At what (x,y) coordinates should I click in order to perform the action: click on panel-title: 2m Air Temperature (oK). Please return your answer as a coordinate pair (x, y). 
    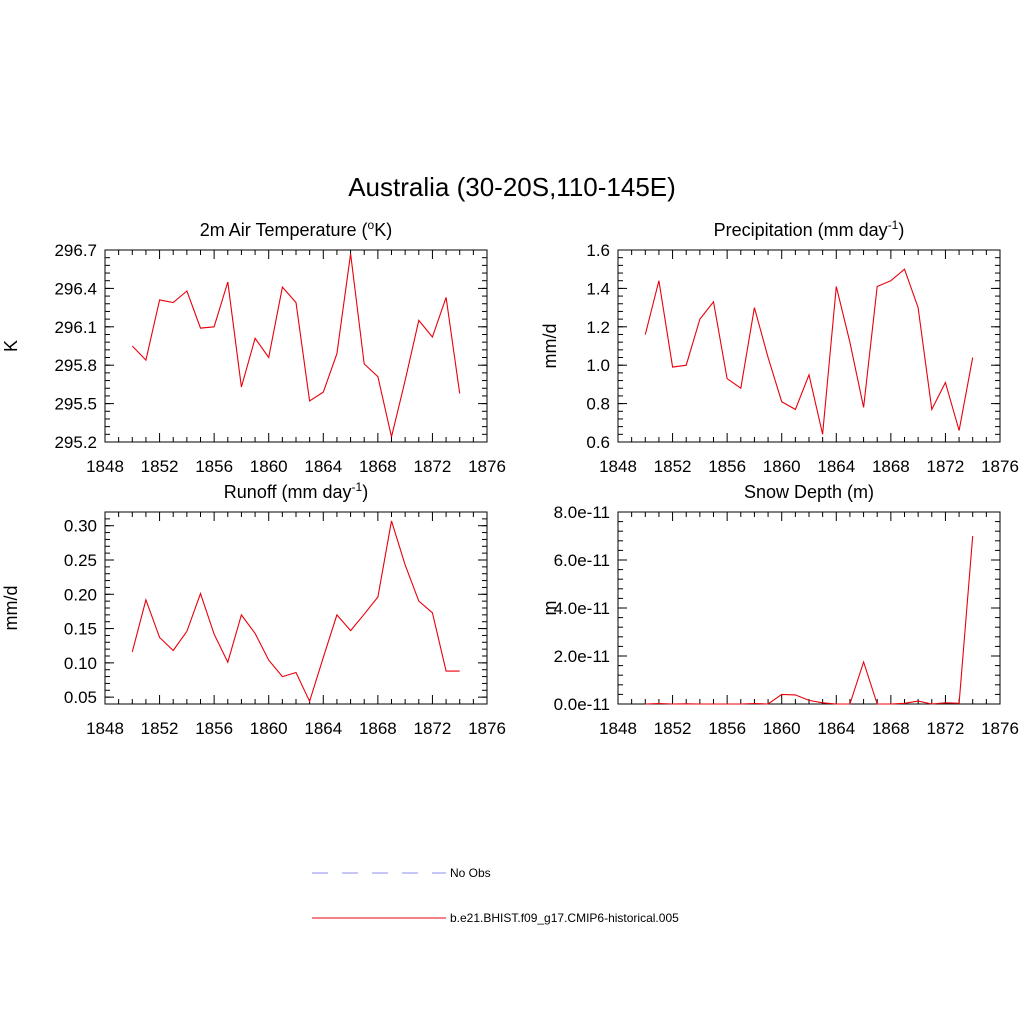
    Looking at the image, I should click on (296, 229).